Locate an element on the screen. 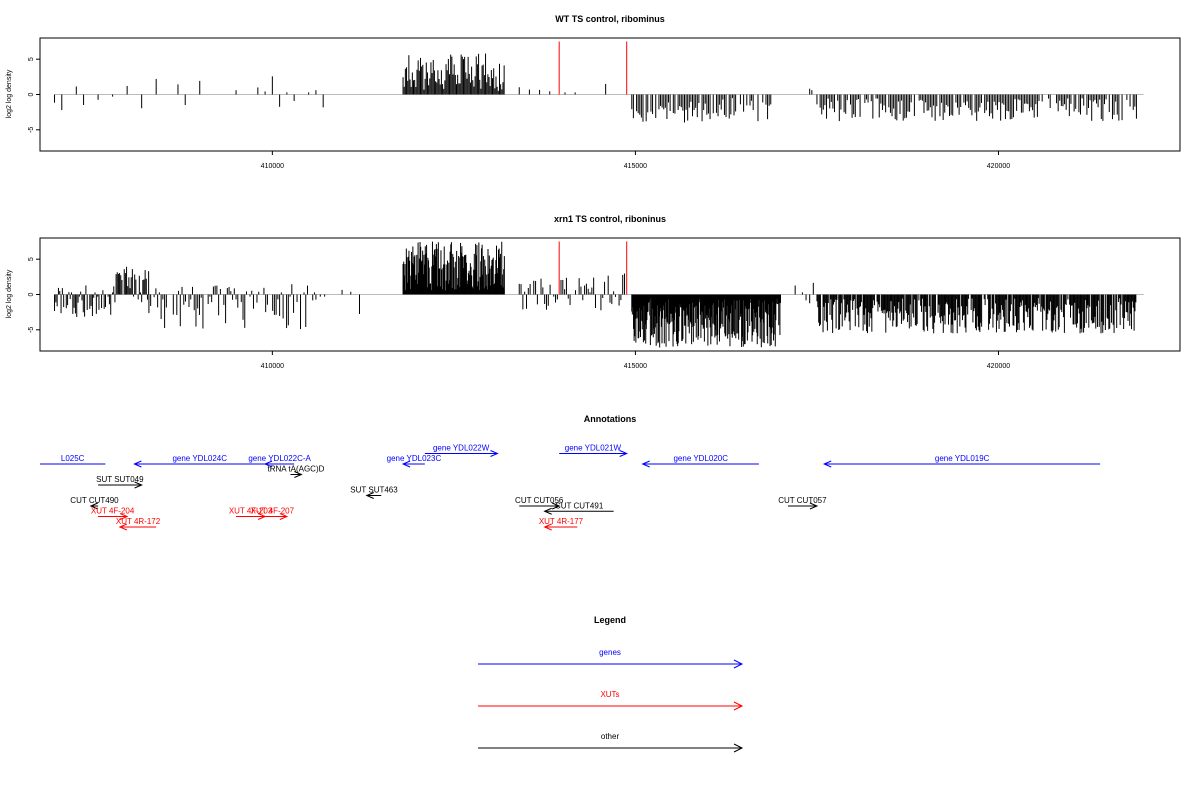 The height and width of the screenshot is (800, 1200). annotation-xut: XUT 4F-204 is located at coordinates (113, 513).